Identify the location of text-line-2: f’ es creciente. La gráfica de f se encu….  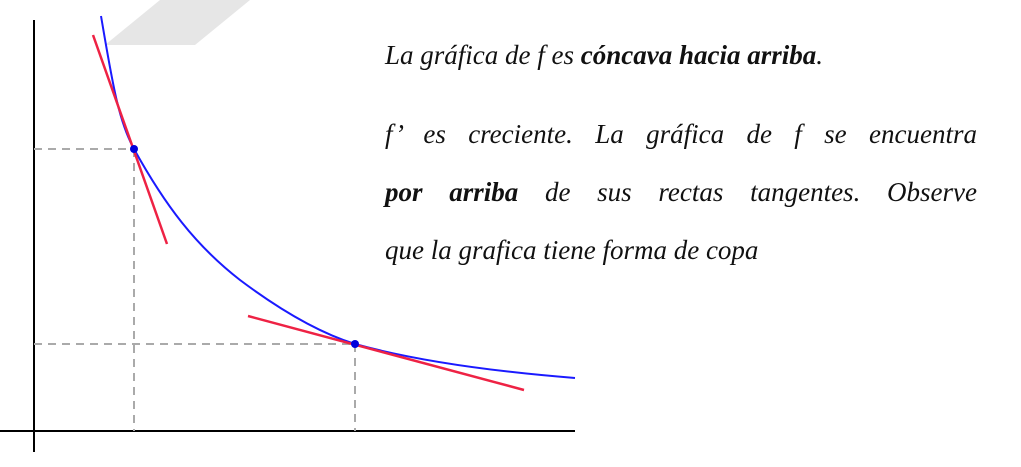
(681, 134).